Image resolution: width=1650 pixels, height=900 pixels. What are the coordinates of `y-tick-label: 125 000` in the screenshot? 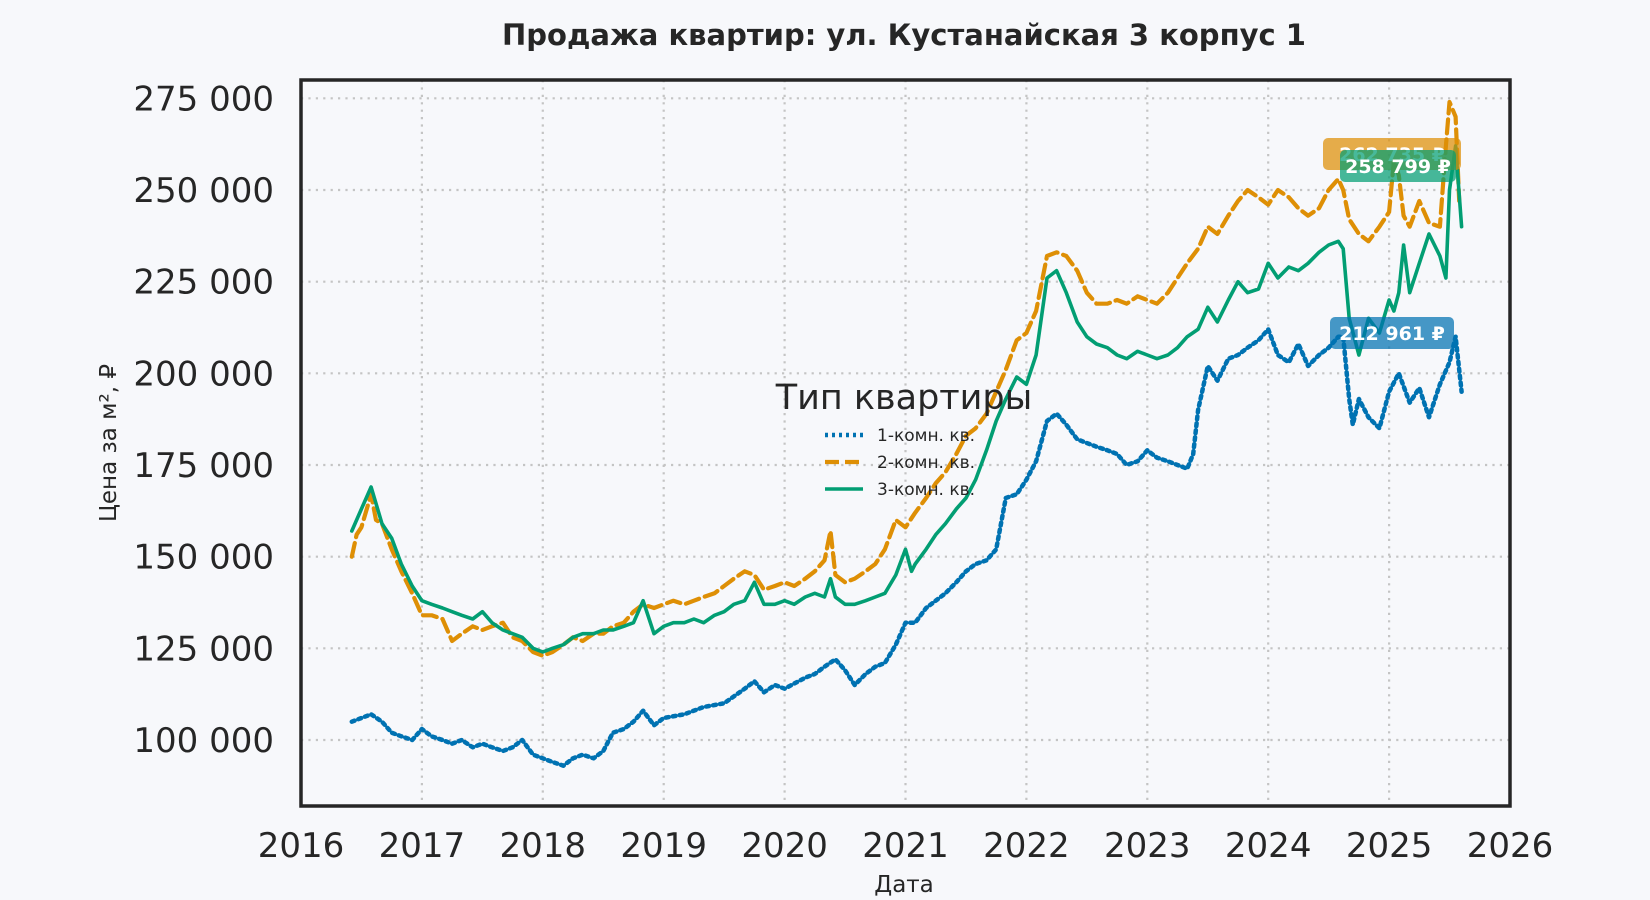 It's located at (203, 649).